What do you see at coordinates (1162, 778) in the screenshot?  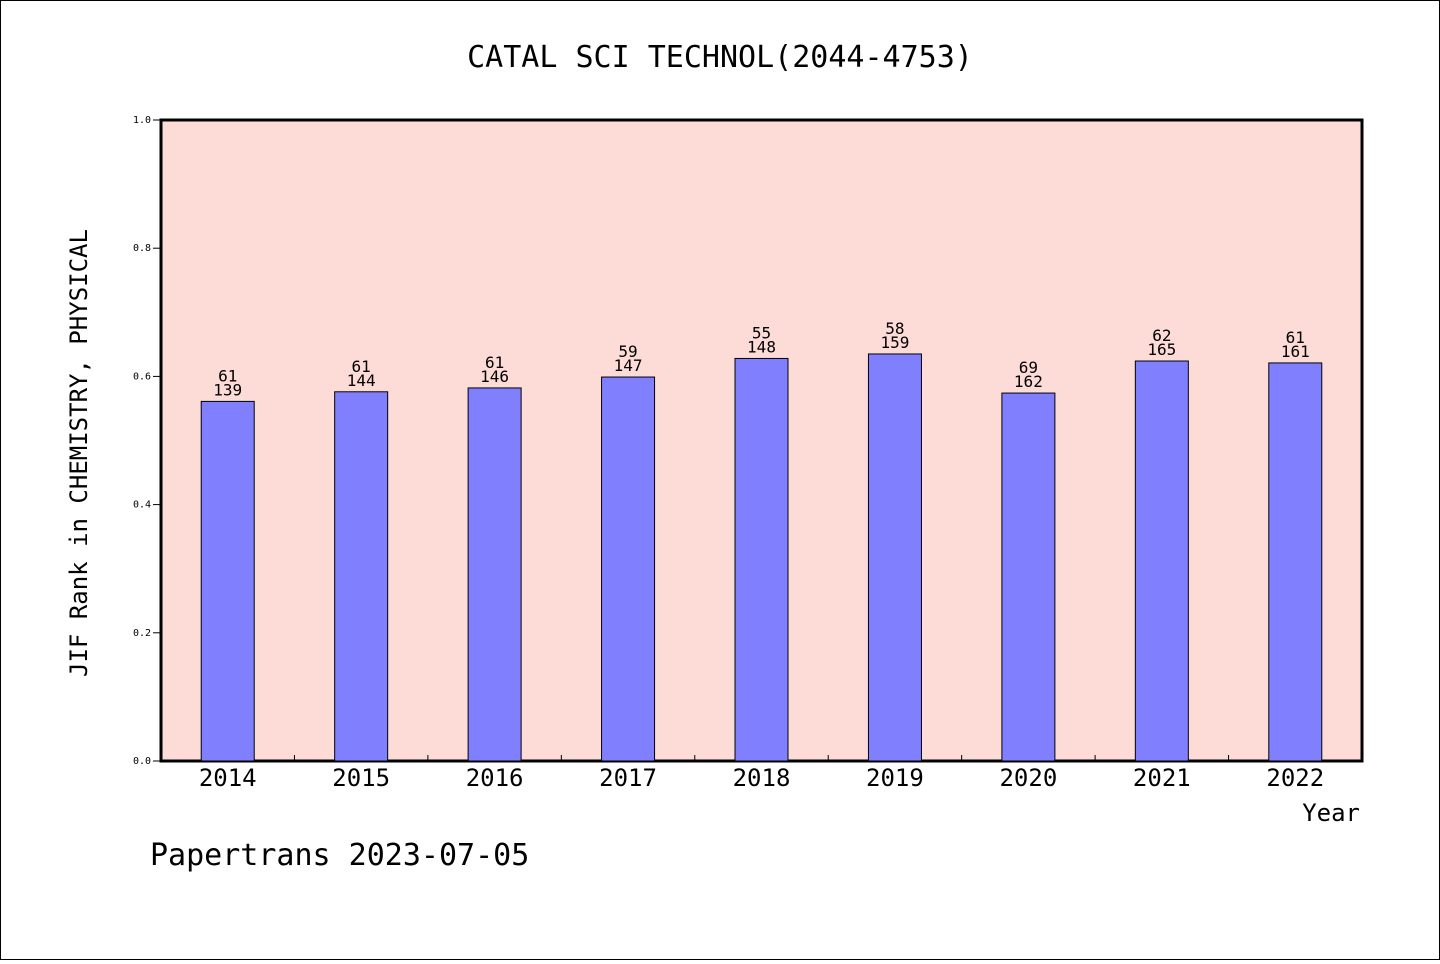 I see `x-tick-label-2021: 2021` at bounding box center [1162, 778].